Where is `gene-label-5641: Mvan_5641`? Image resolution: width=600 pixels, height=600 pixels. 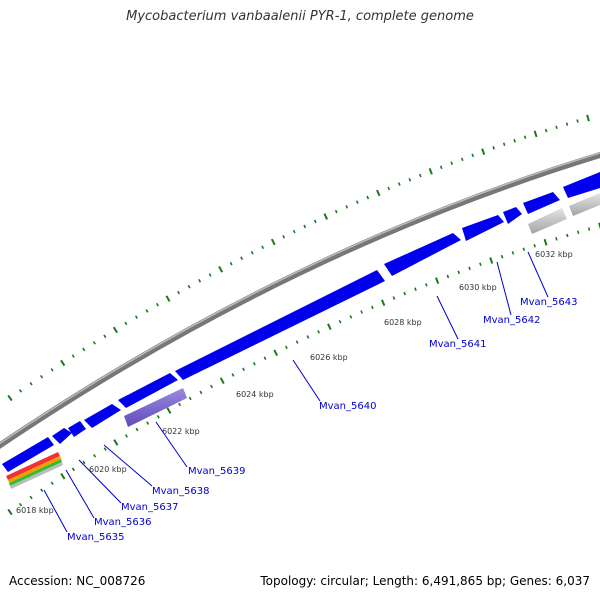 gene-label-5641: Mvan_5641 is located at coordinates (457, 344).